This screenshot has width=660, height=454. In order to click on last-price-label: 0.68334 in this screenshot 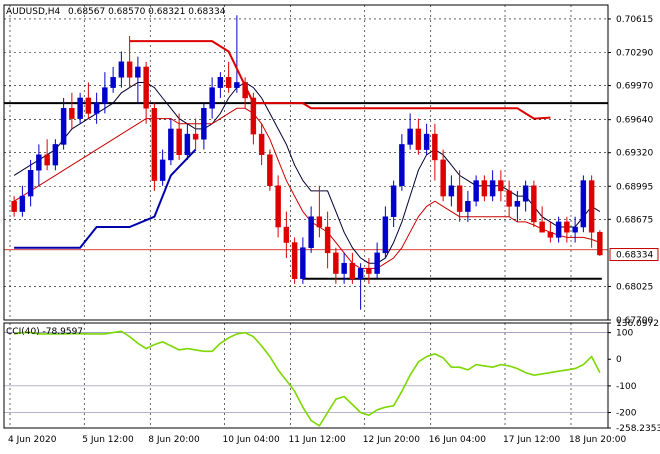, I will do `click(634, 256)`.